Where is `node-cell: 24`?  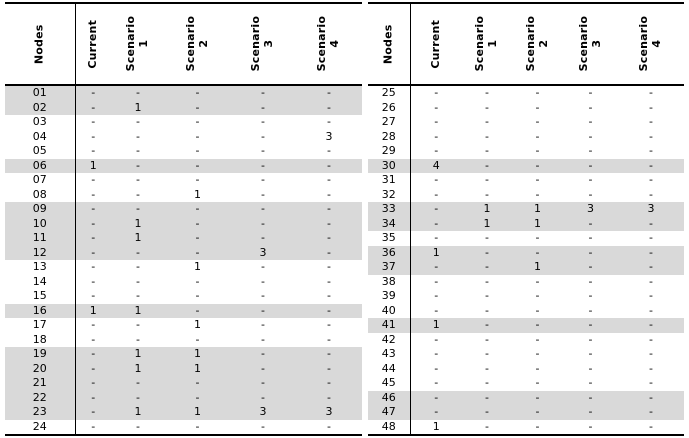 node-cell: 24 is located at coordinates (40, 427).